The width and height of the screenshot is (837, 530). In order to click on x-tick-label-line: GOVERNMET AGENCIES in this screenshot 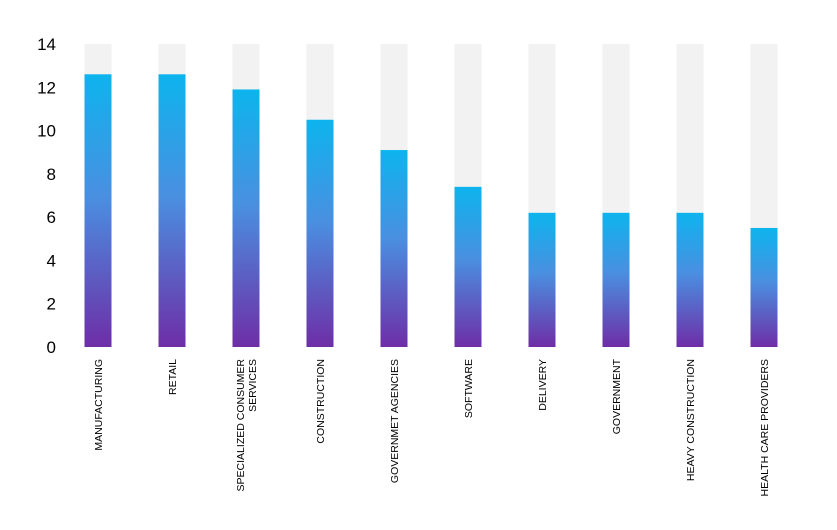, I will do `click(395, 421)`.